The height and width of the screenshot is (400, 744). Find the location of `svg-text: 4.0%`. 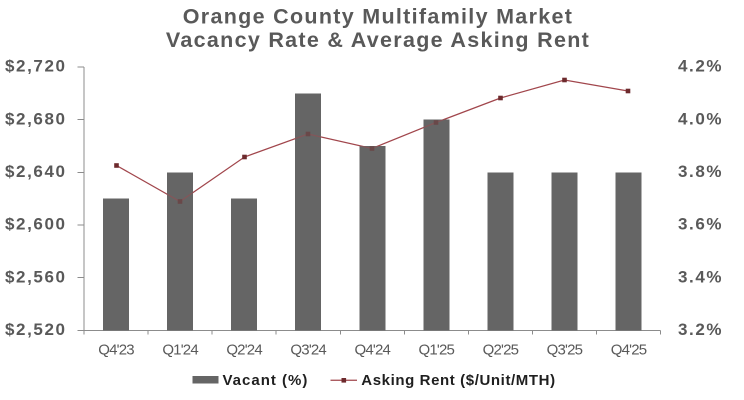

svg-text: 4.0% is located at coordinates (700, 118).